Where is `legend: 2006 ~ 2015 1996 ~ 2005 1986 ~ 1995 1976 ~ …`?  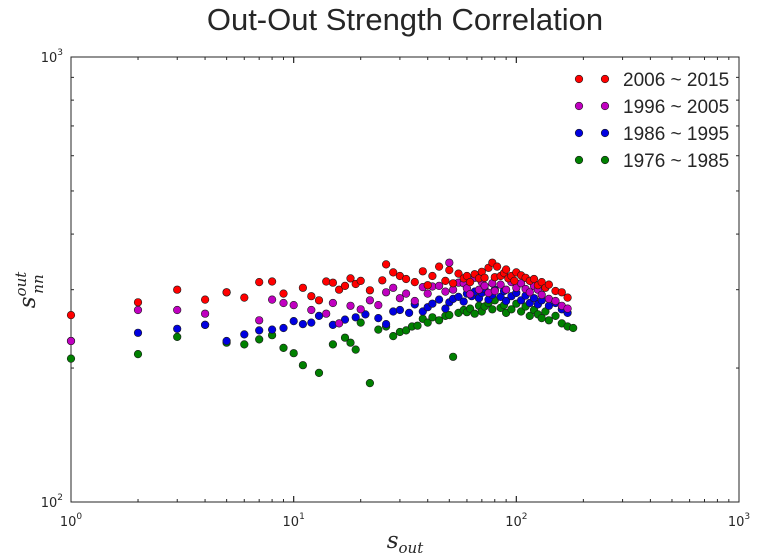 legend: 2006 ~ 2015 1996 ~ 2005 1986 ~ 1995 1976 ~ … is located at coordinates (651, 121).